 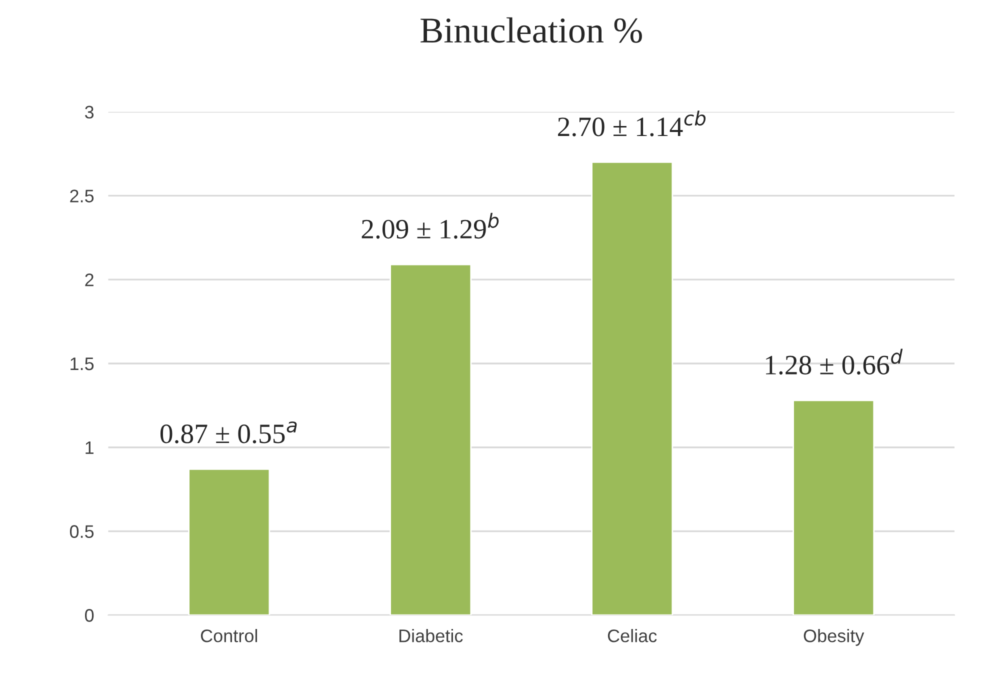 What do you see at coordinates (82, 364) in the screenshot?
I see `y-tick-label: 1.5` at bounding box center [82, 364].